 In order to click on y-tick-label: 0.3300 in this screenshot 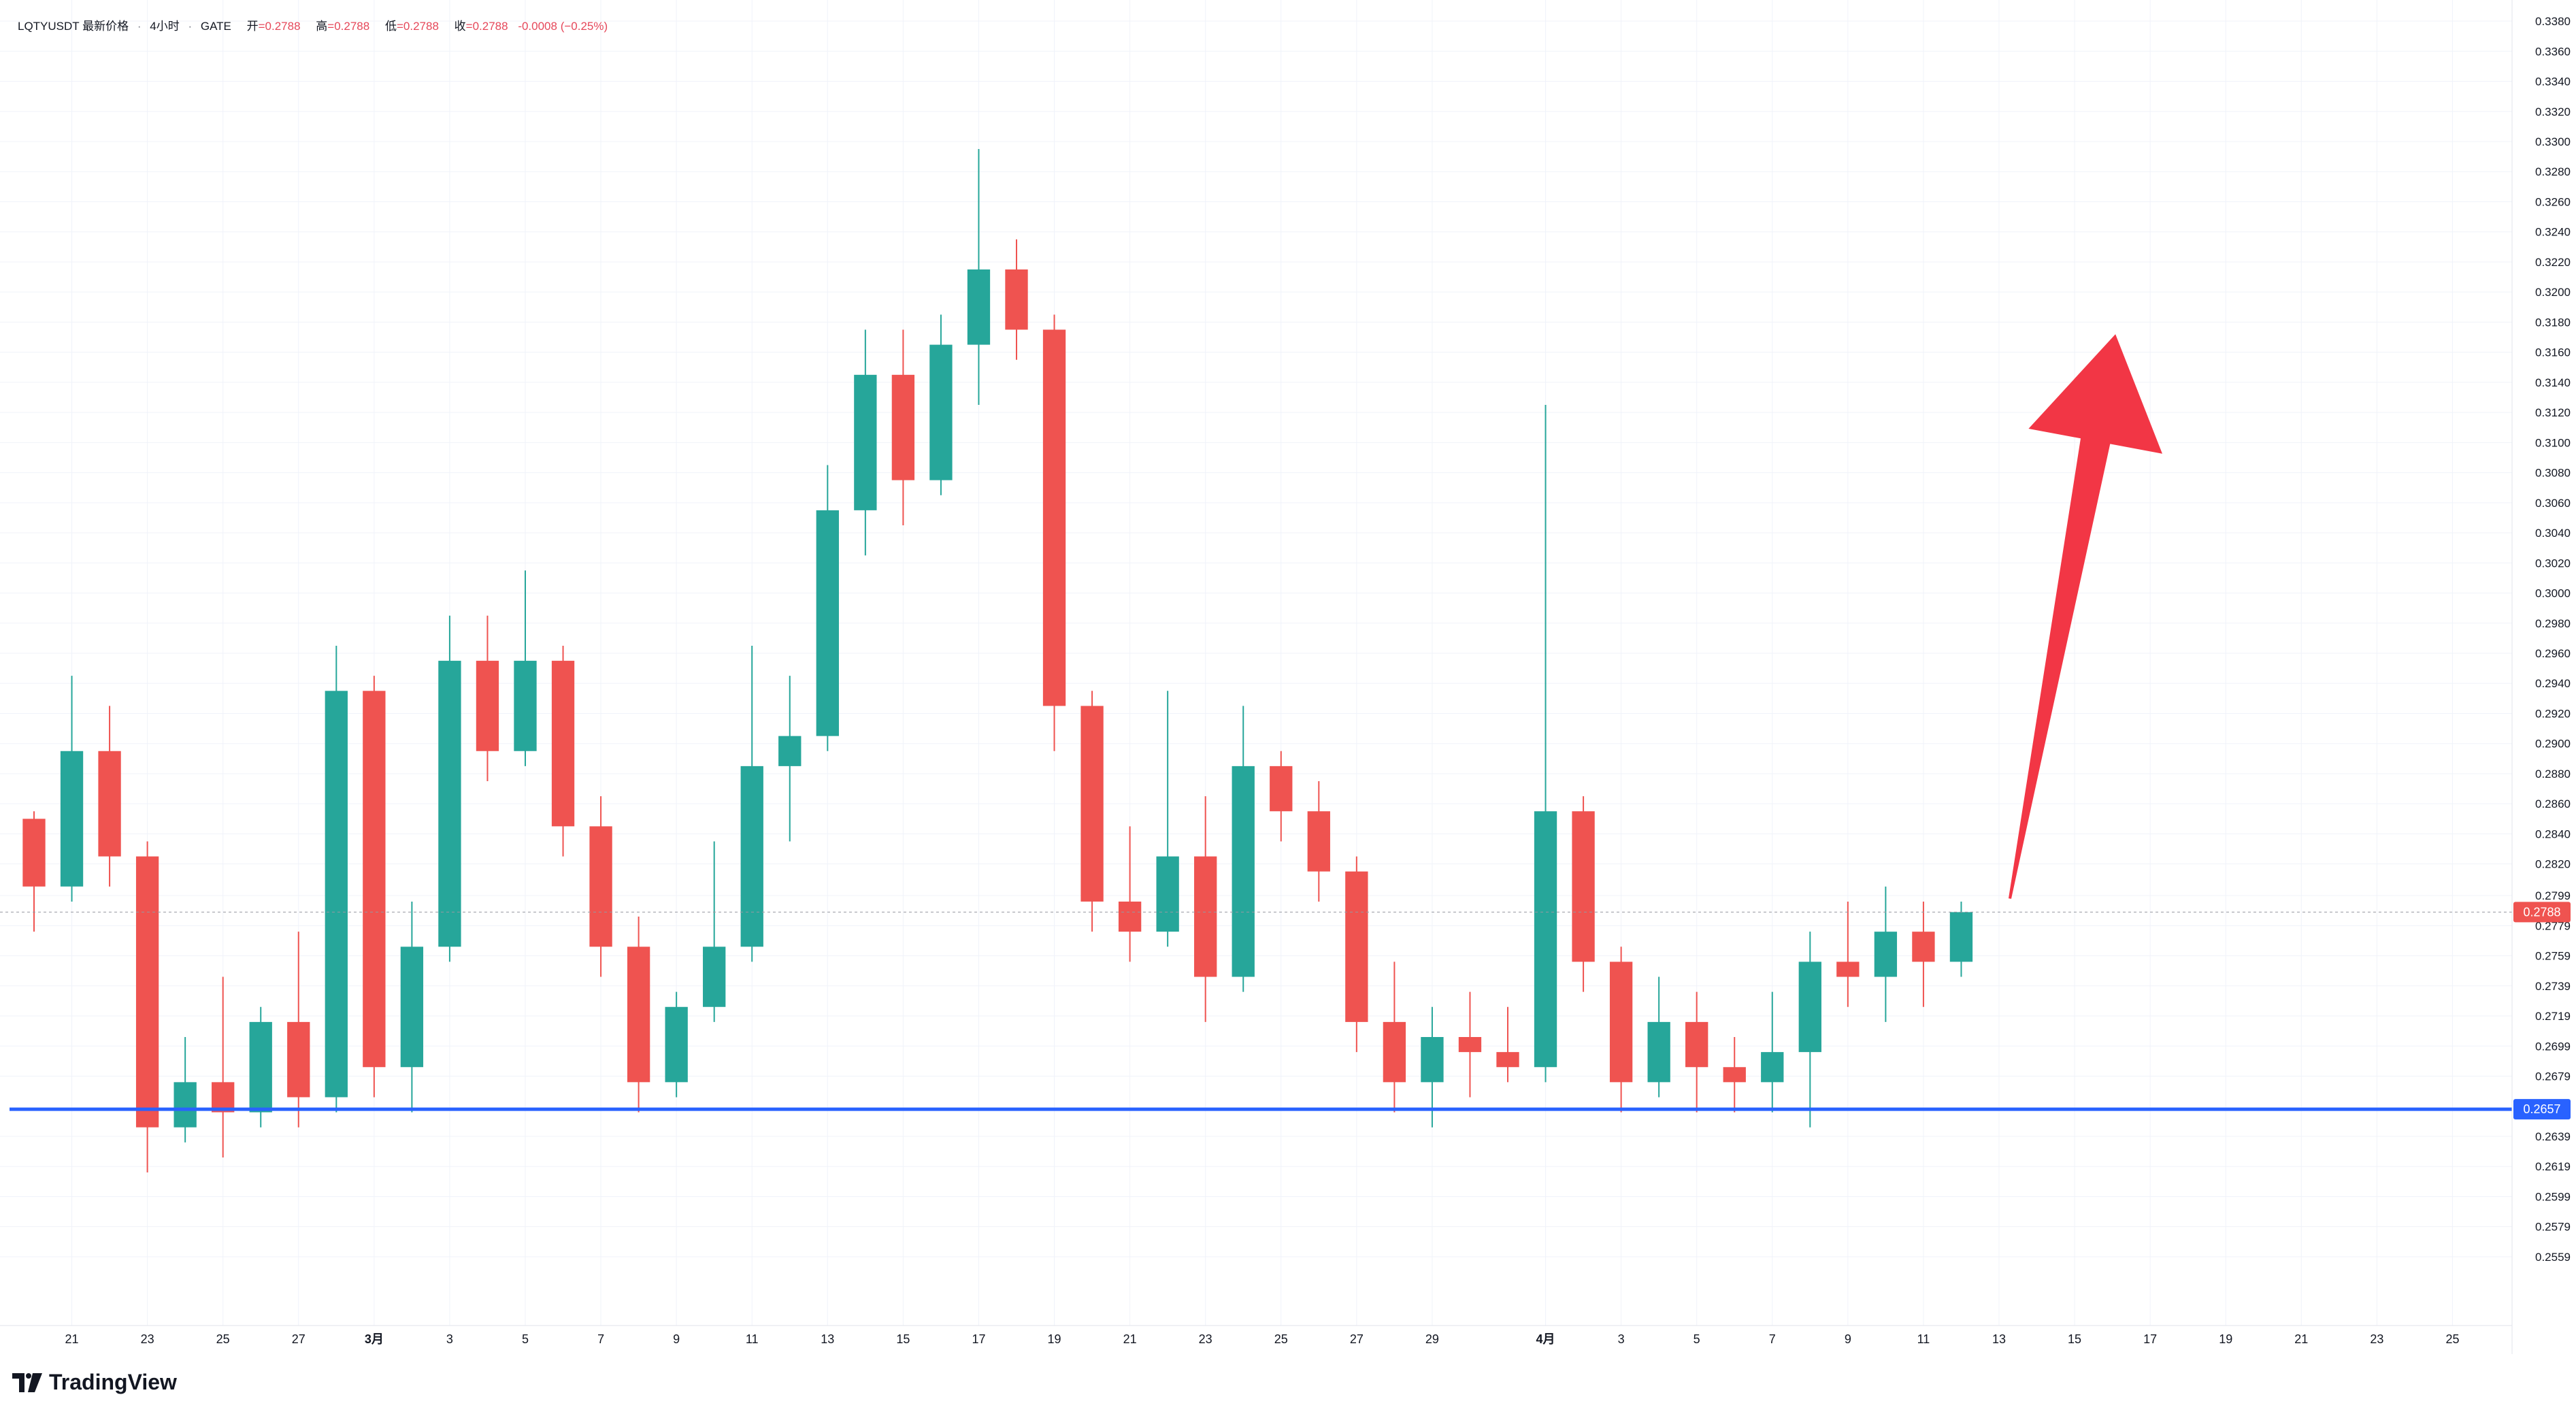, I will do `click(2553, 141)`.